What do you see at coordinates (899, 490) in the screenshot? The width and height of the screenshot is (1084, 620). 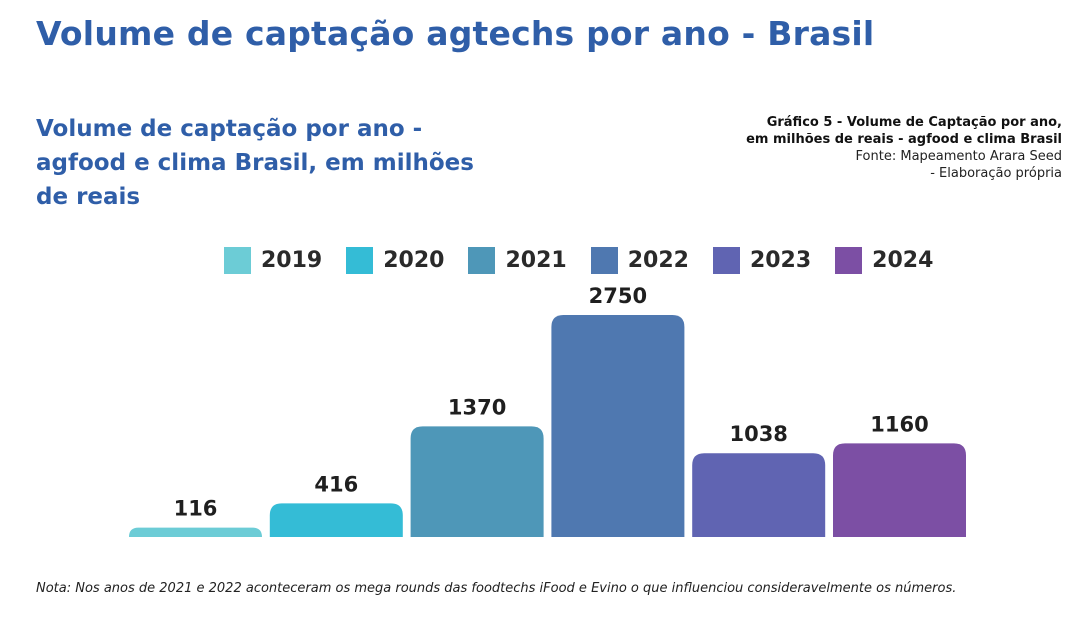 I see `bar-2024` at bounding box center [899, 490].